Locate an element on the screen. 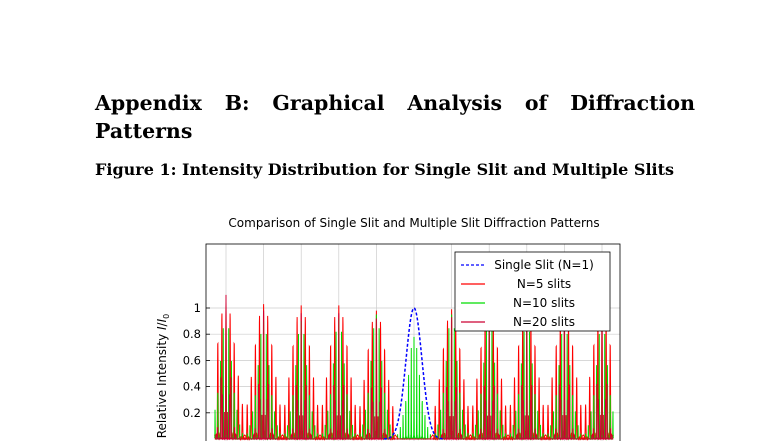 The height and width of the screenshot is (441, 784). legend-entry: N=5 slits is located at coordinates (544, 284).